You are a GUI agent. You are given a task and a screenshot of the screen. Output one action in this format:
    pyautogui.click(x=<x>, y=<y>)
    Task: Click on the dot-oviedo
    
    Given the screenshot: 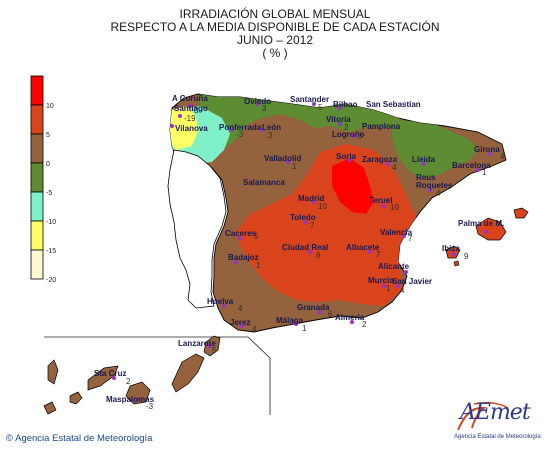 What is the action you would take?
    pyautogui.click(x=258, y=104)
    